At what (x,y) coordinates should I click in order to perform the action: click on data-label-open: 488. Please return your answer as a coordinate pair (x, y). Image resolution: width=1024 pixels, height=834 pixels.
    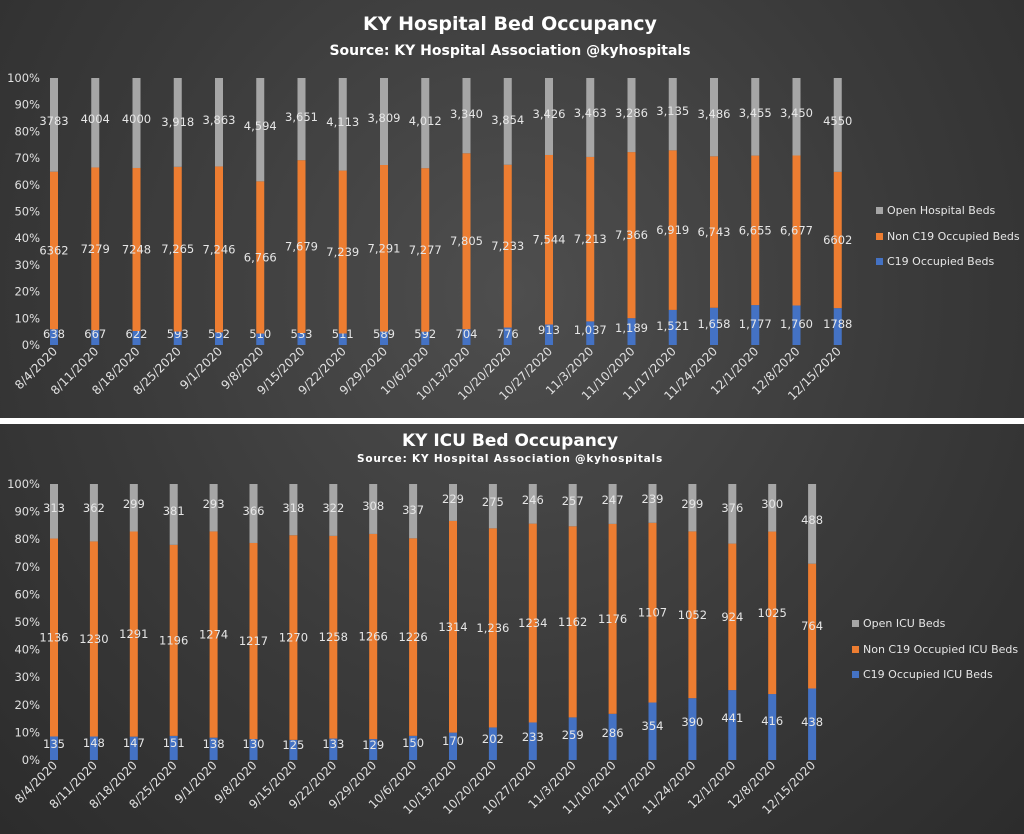
    Looking at the image, I should click on (812, 520).